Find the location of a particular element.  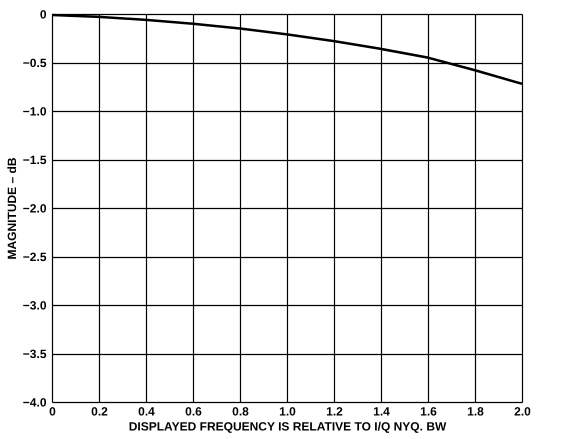

x-tick-label: 1.4 is located at coordinates (381, 411).